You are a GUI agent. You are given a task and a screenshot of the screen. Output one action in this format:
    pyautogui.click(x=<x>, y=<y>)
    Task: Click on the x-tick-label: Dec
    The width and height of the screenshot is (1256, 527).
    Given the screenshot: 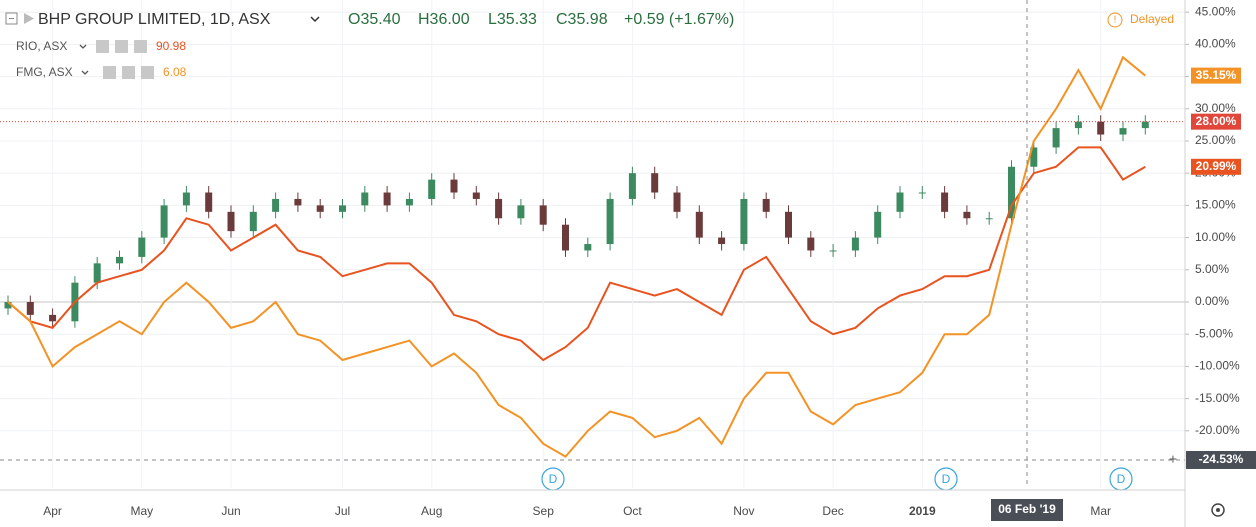 What is the action you would take?
    pyautogui.click(x=832, y=511)
    